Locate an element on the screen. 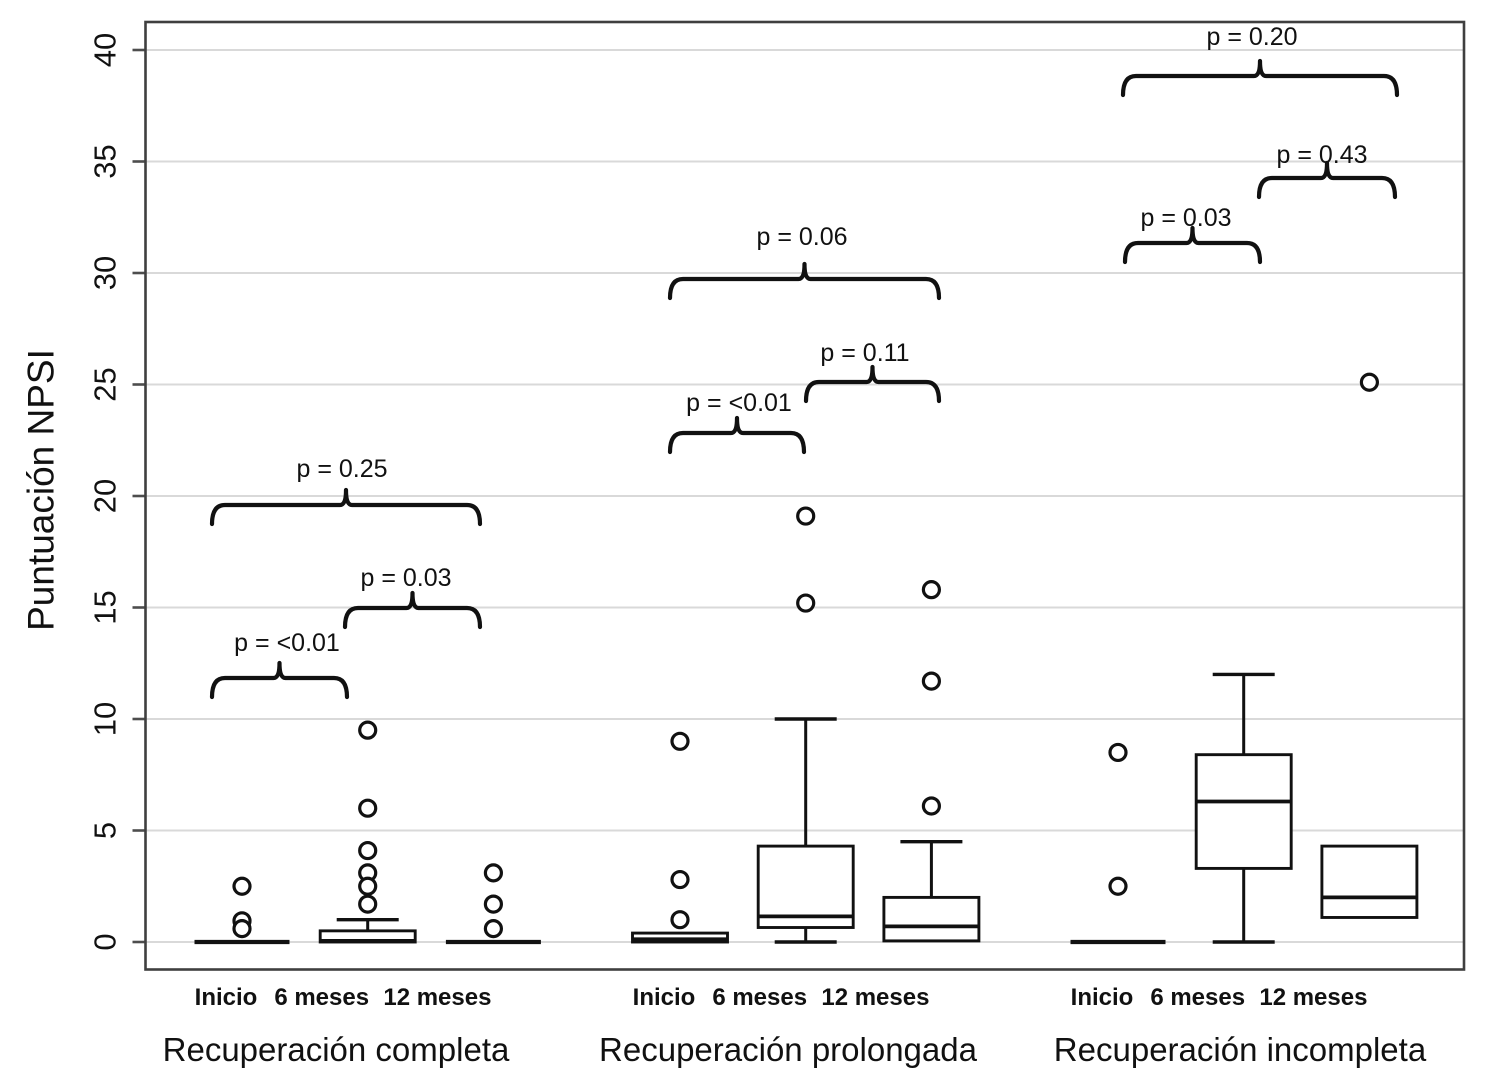 This screenshot has width=1493, height=1092. y-tick-label: 20 is located at coordinates (105, 496).